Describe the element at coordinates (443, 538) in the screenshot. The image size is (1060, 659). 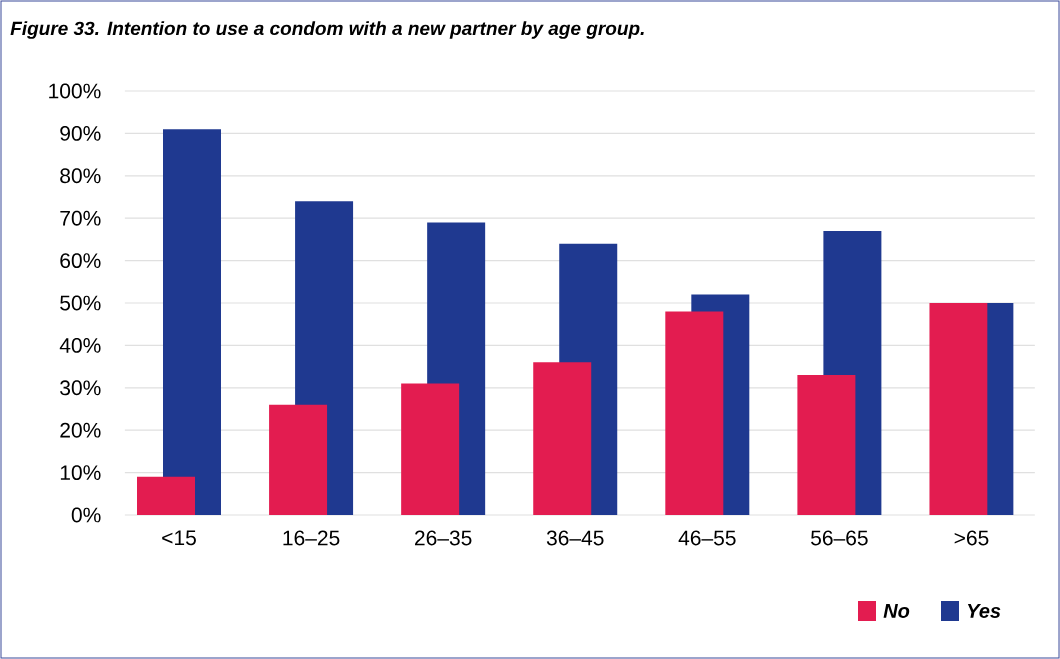
I see `x-tick-label: 26–35` at that location.